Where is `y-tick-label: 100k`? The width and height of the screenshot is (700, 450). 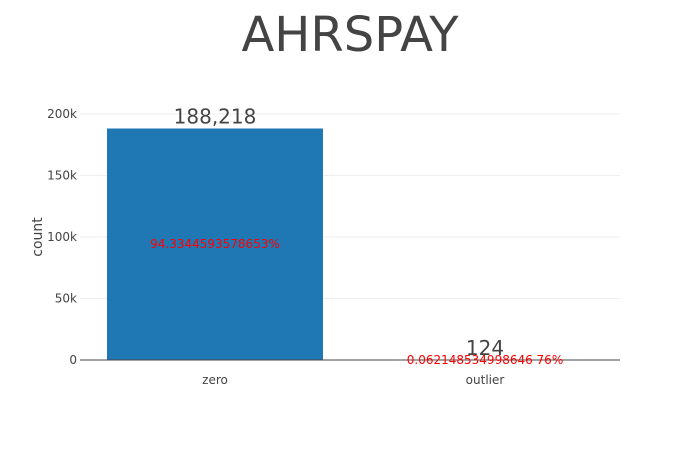 y-tick-label: 100k is located at coordinates (62, 237).